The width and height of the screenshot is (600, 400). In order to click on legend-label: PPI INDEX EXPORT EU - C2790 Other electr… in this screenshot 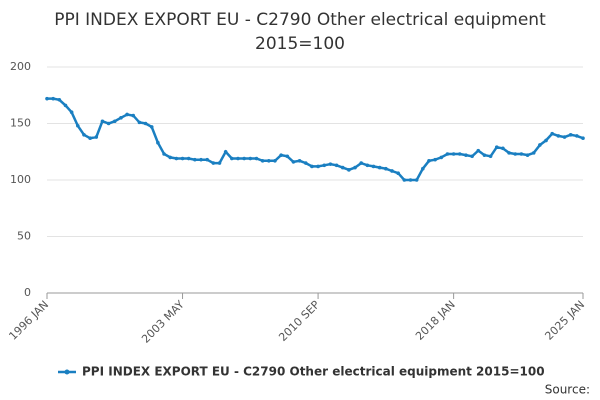, I will do `click(313, 372)`.